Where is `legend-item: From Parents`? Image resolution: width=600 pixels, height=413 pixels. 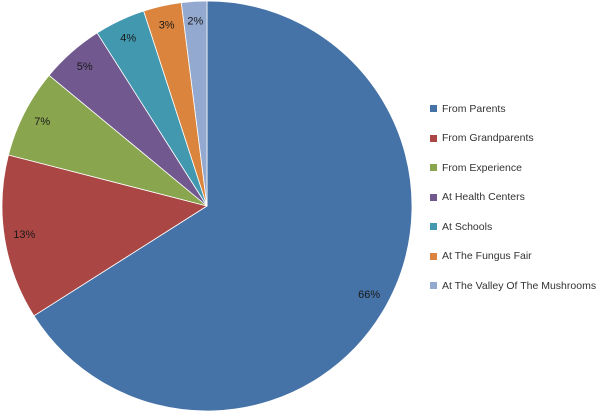
legend-item: From Parents is located at coordinates (513, 109).